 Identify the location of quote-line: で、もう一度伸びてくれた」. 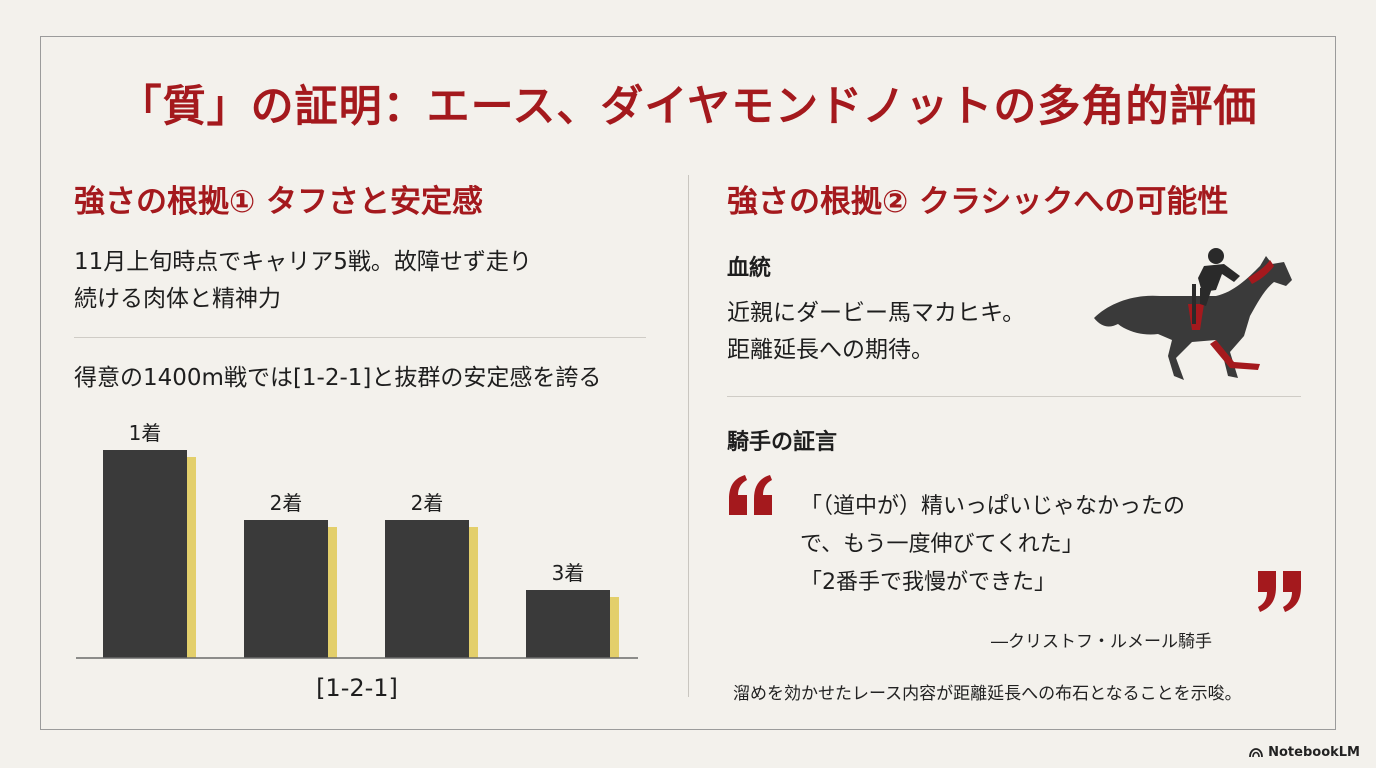
(942, 544).